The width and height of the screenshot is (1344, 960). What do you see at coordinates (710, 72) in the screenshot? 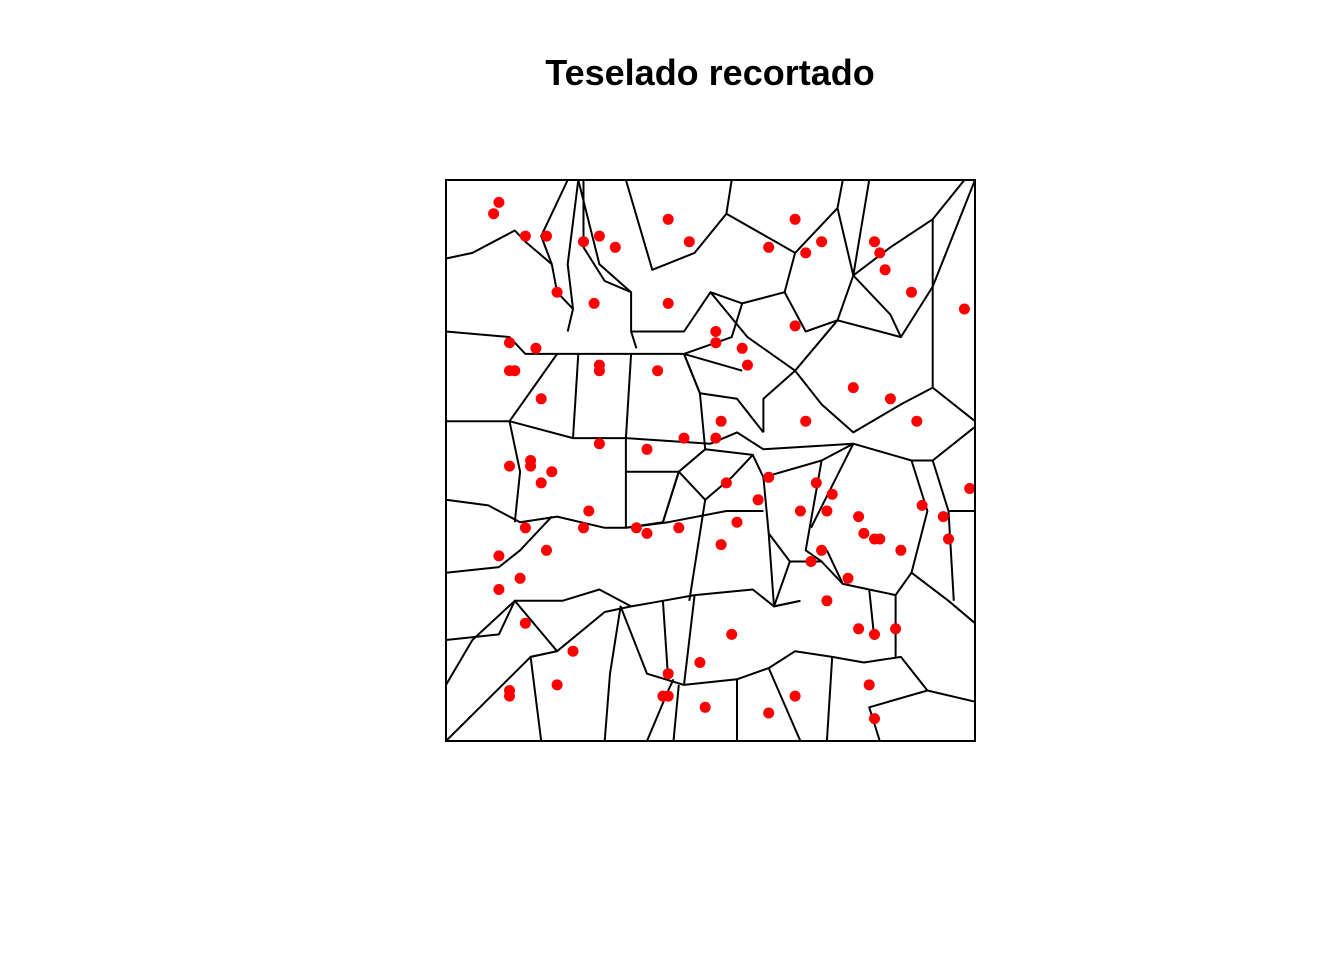
I see `chart-title: Teselado recortado` at bounding box center [710, 72].